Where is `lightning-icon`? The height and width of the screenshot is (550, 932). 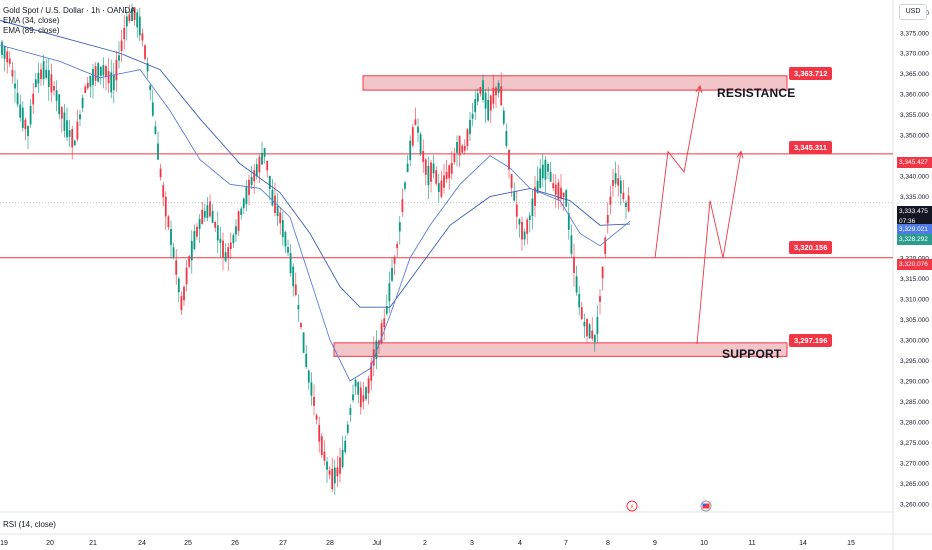 lightning-icon is located at coordinates (632, 506).